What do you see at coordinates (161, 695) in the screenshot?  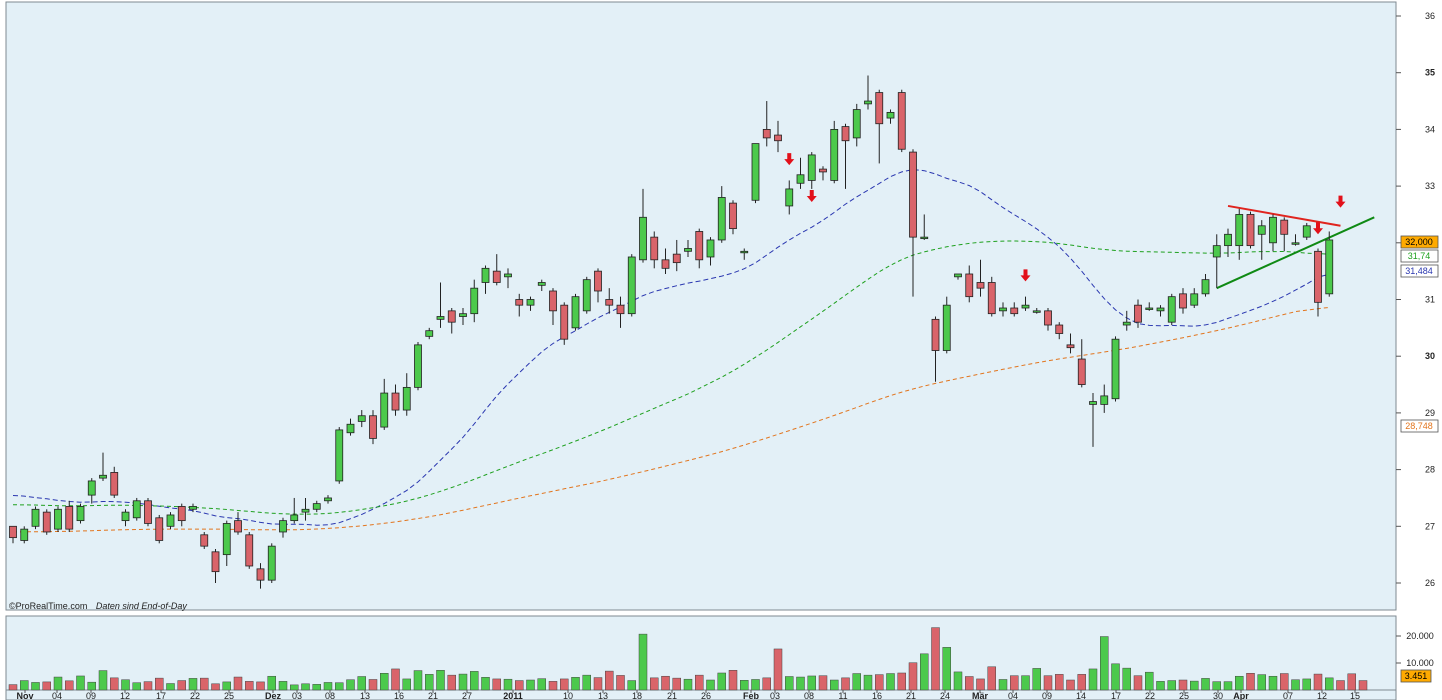 I see `date-tick-label: 17` at bounding box center [161, 695].